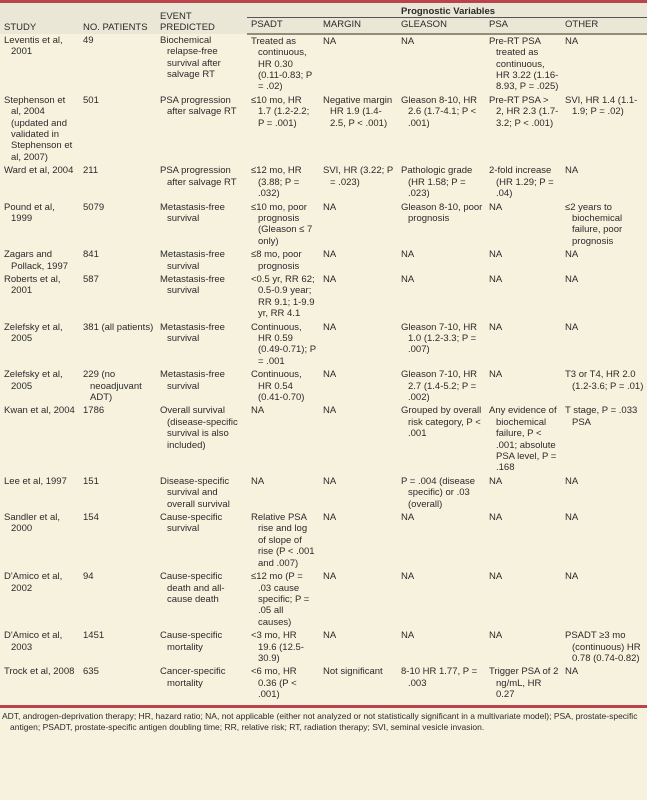 This screenshot has height=800, width=647. What do you see at coordinates (32, 523) in the screenshot?
I see `cell-text: Sandler et al, 2000` at bounding box center [32, 523].